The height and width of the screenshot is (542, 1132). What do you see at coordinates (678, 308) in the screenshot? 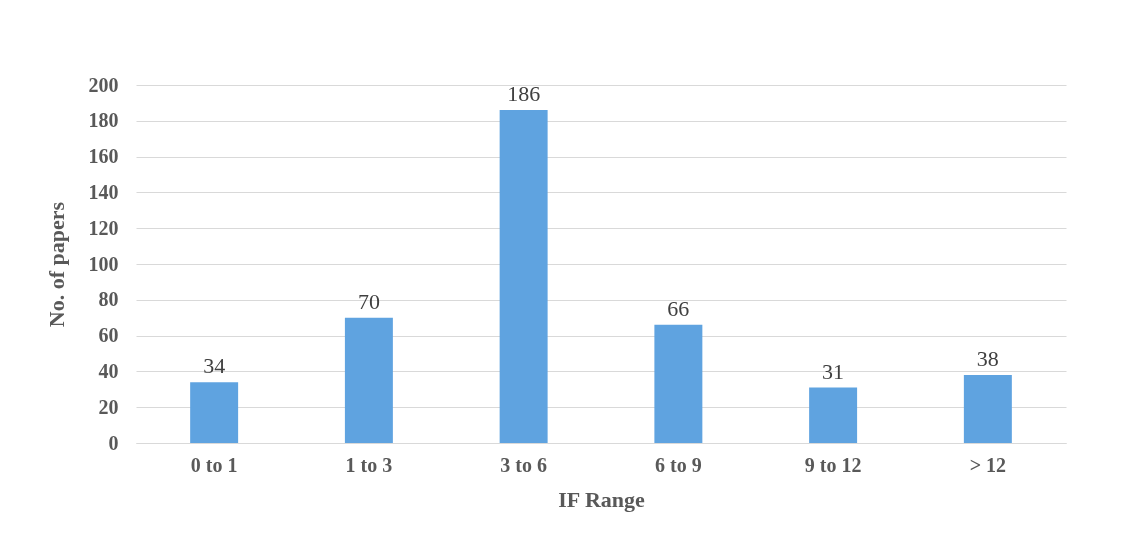
I see `data-label: 66` at bounding box center [678, 308].